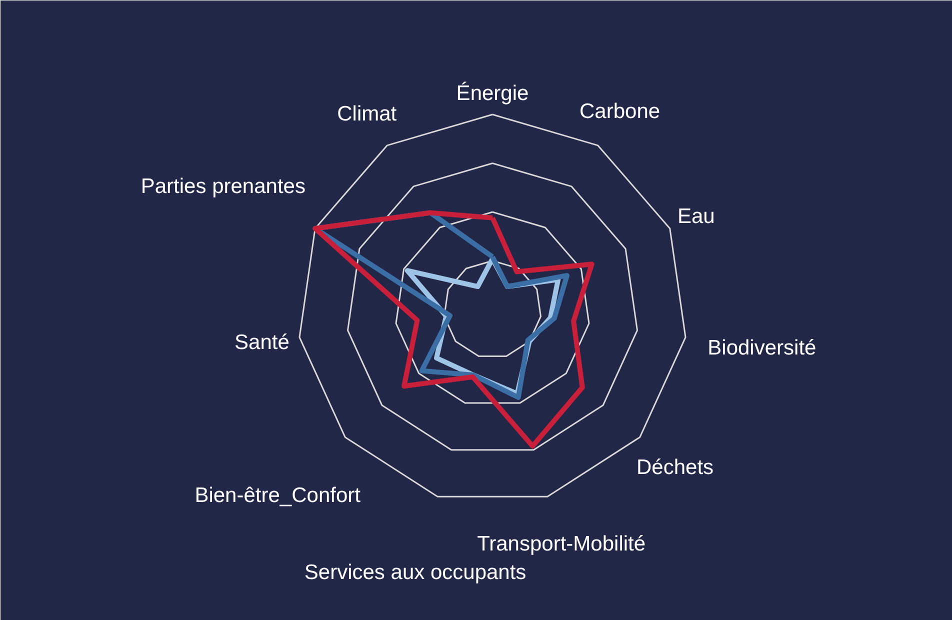 The image size is (952, 620). I want to click on spoke-label: Transport-Mobilité, so click(561, 544).